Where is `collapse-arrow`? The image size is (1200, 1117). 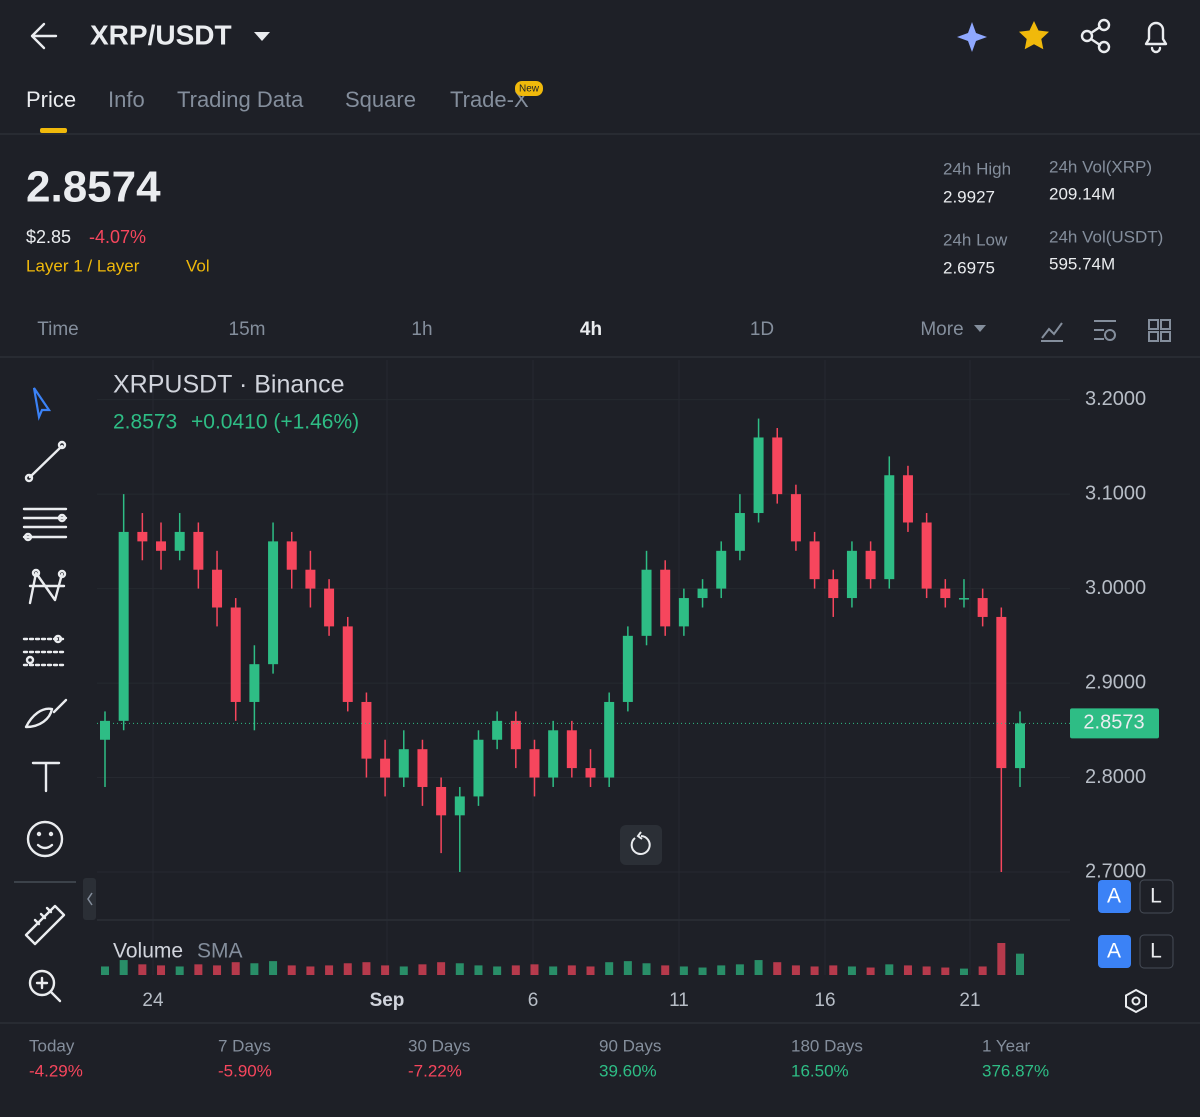
collapse-arrow is located at coordinates (90, 899).